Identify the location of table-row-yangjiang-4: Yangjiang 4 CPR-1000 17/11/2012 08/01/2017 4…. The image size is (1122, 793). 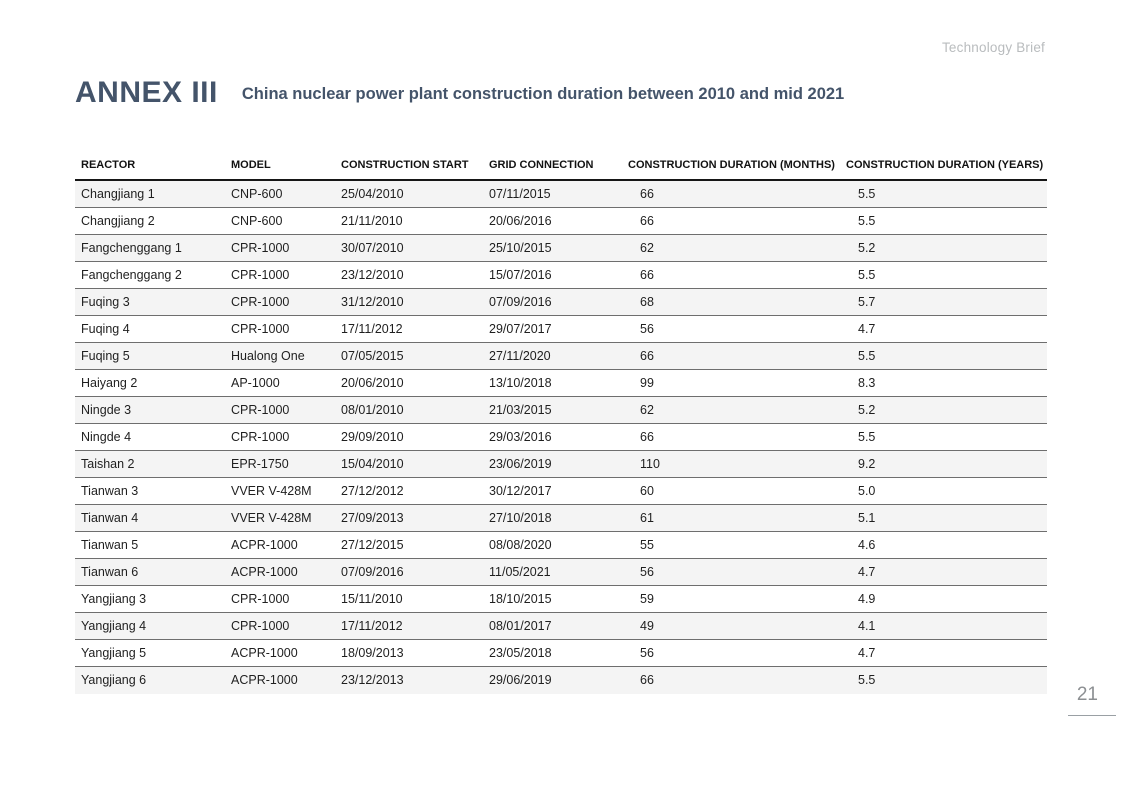
(561, 626).